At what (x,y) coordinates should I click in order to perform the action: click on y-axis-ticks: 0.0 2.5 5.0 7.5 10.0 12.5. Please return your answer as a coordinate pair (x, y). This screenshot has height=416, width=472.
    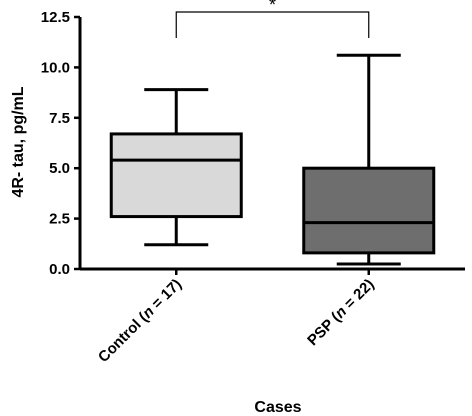
    Looking at the image, I should click on (60, 143).